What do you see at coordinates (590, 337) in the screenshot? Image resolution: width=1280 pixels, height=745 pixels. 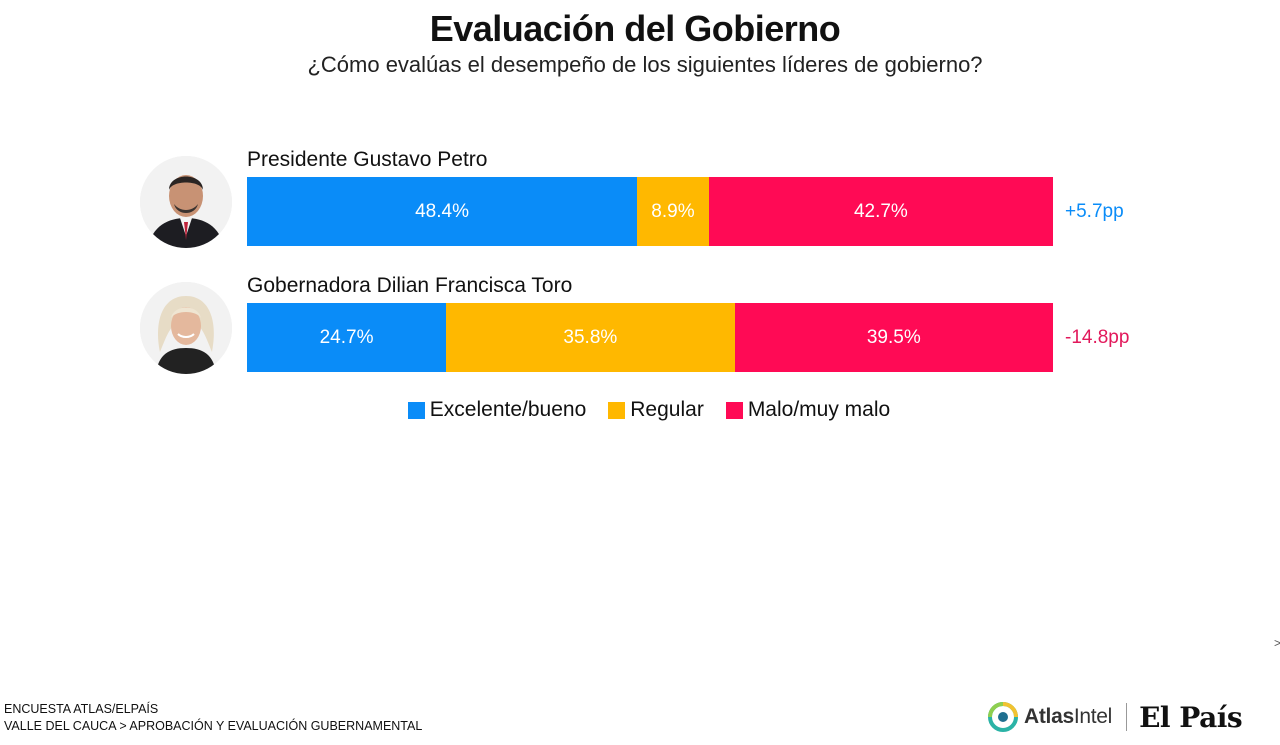 I see `bar-segment-regular: 35.8%` at bounding box center [590, 337].